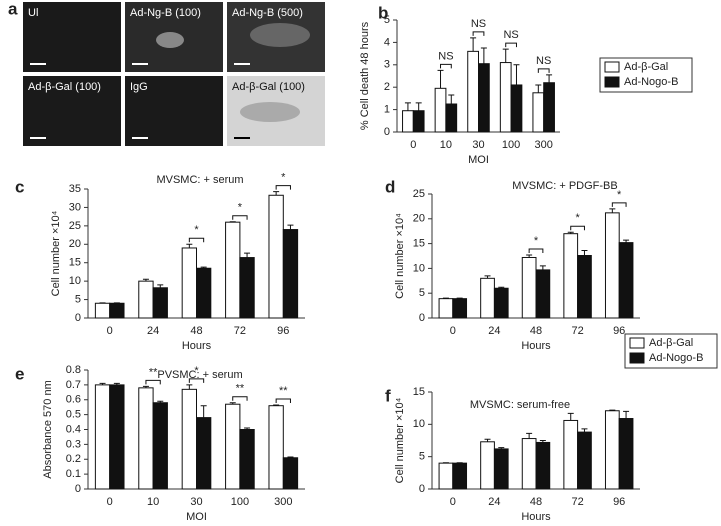 The image size is (721, 526). Describe the element at coordinates (387, 87) in the screenshot. I see `y-tick-label: 2` at that location.